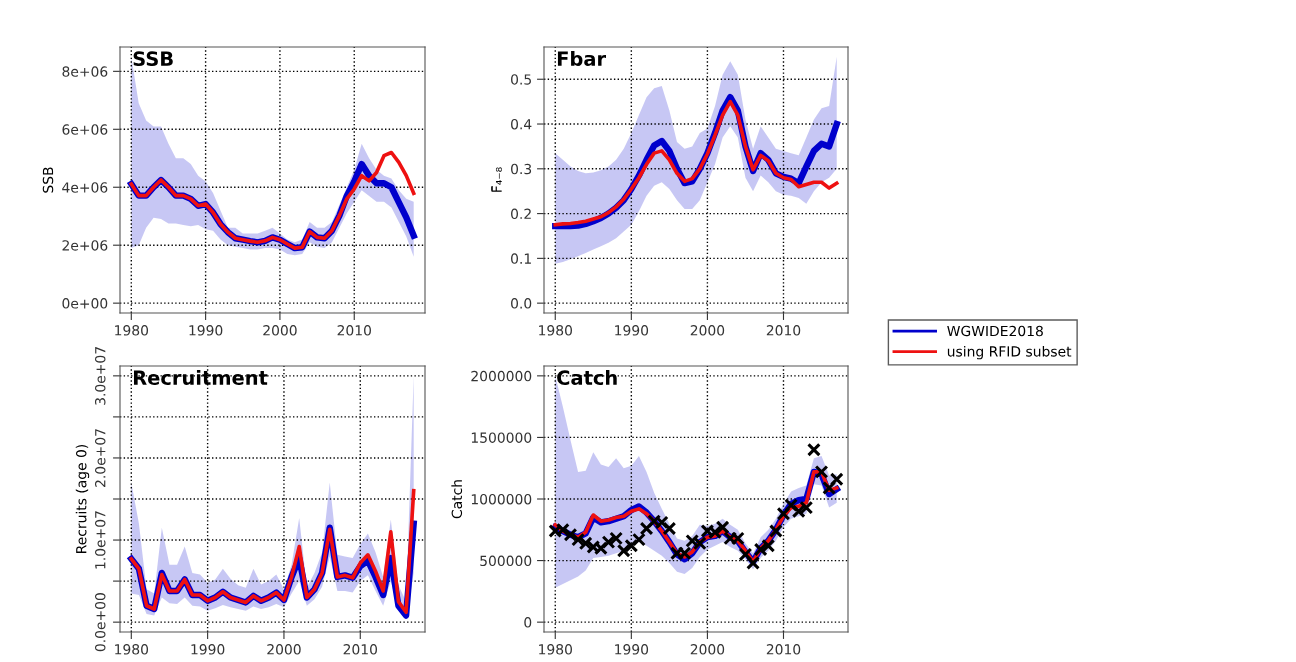  Describe the element at coordinates (587, 377) in the screenshot. I see `chart-title: Catch` at that location.